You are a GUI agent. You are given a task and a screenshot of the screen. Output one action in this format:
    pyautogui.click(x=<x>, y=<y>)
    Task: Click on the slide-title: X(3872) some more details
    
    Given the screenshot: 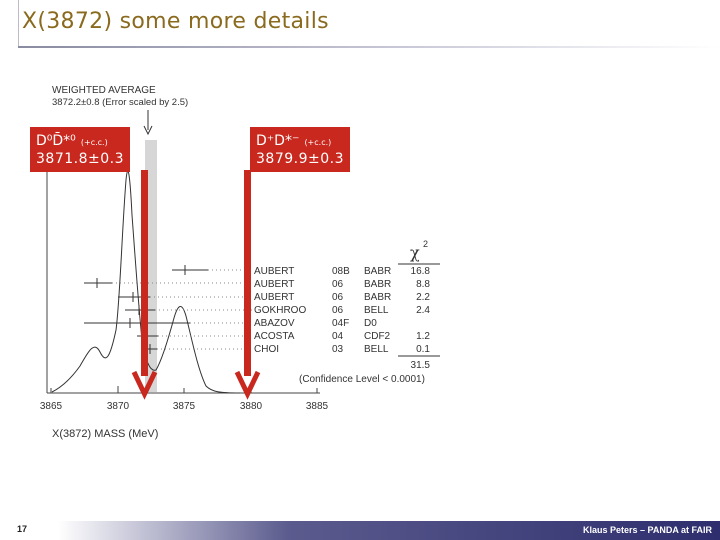 What is the action you would take?
    pyautogui.click(x=175, y=21)
    